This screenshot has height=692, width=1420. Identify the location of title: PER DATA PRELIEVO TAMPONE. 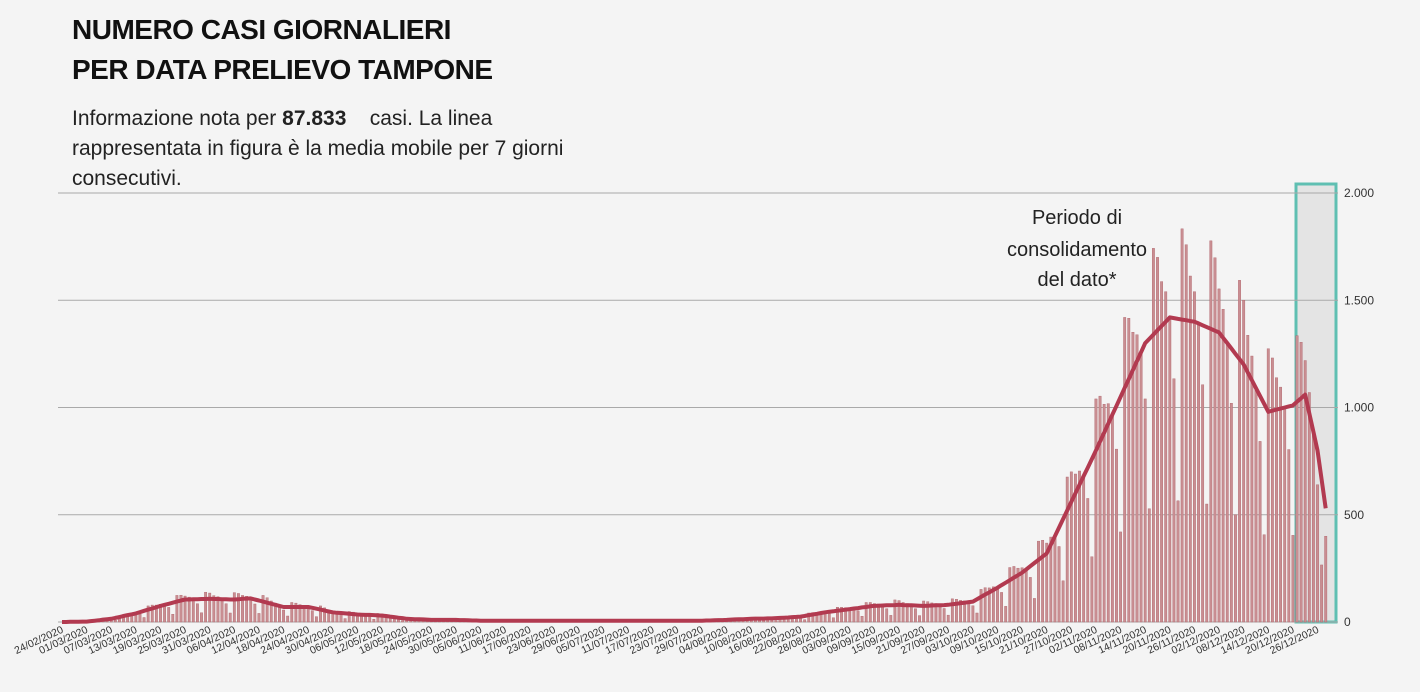
(282, 69).